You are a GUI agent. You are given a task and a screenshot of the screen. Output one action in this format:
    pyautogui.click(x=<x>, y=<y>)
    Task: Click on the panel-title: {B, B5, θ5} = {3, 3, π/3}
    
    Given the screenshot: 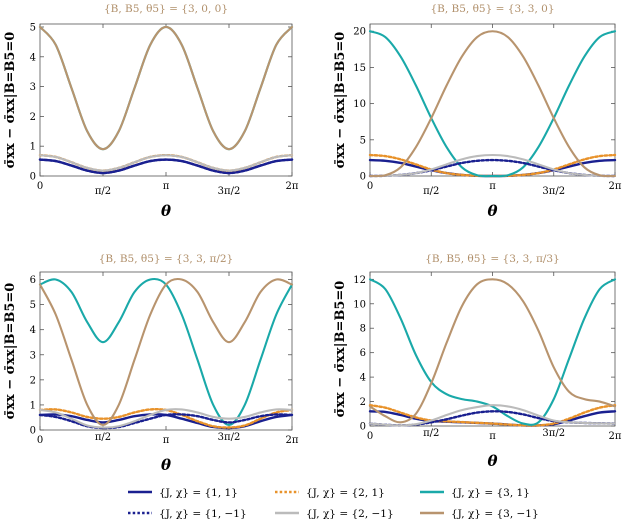 What is the action you would take?
    pyautogui.click(x=492, y=259)
    